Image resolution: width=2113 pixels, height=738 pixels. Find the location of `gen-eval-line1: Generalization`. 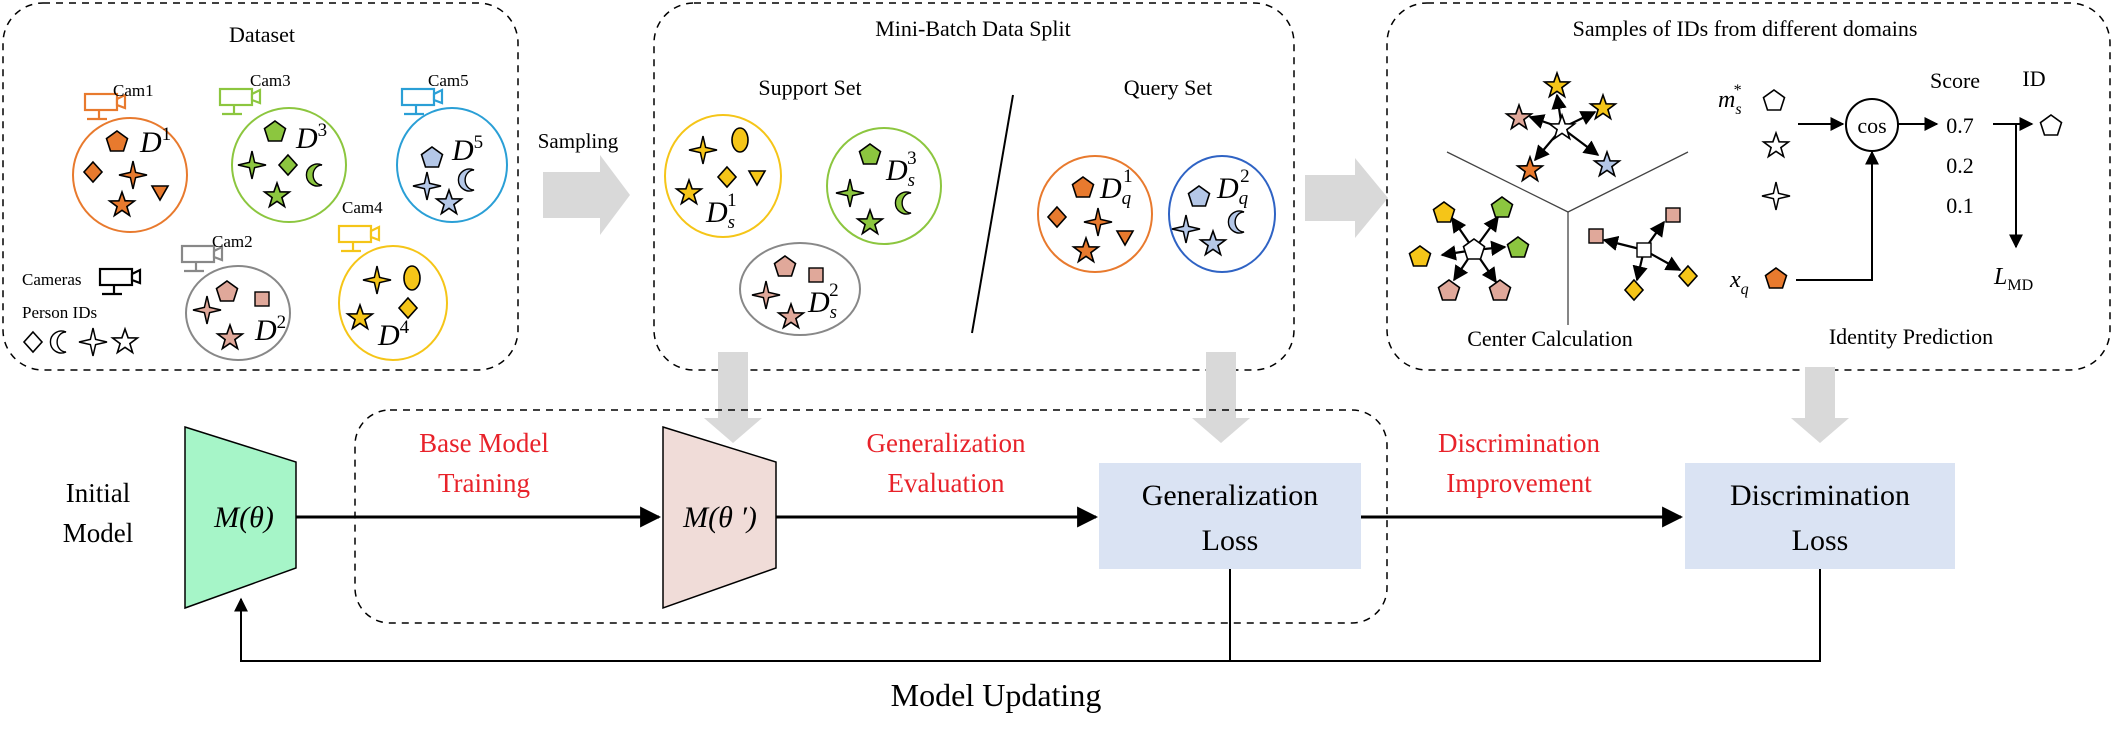

gen-eval-line1: Generalization is located at coordinates (946, 443).